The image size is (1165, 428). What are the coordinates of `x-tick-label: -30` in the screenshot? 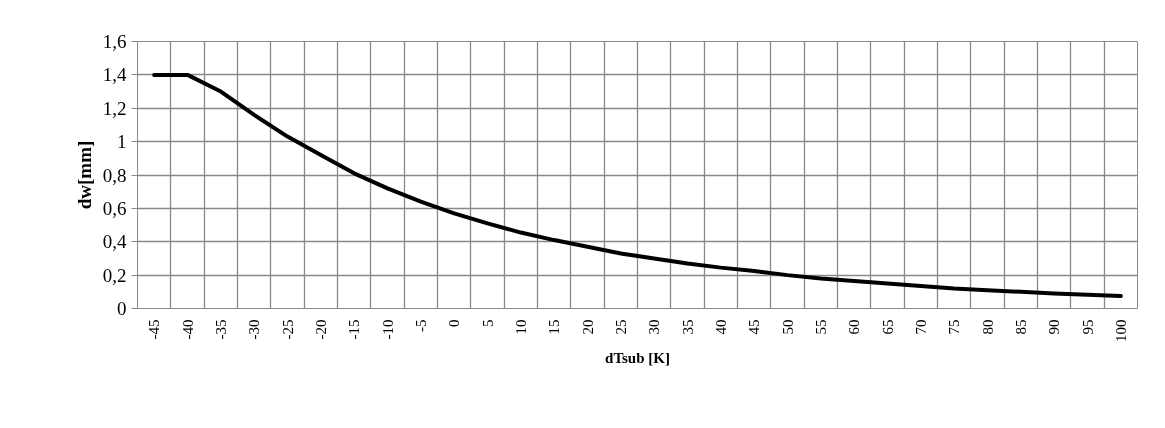 It's located at (254, 329).